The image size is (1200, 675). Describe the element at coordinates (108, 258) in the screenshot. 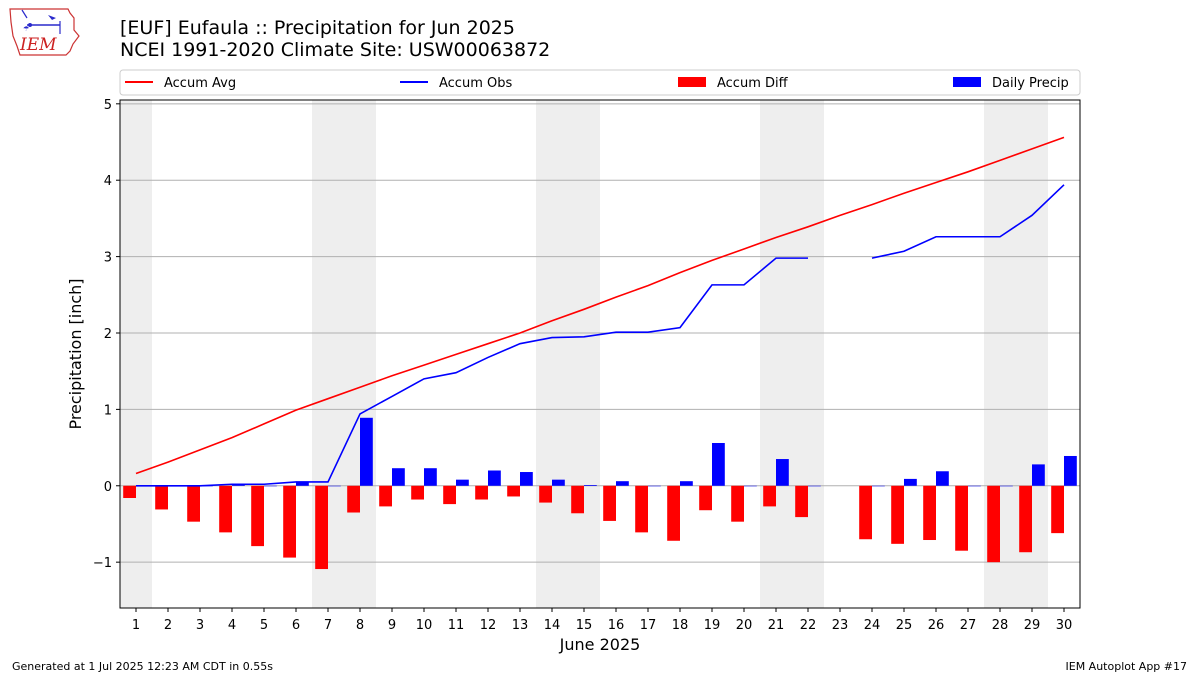

I see `y-tick-label: 3` at that location.